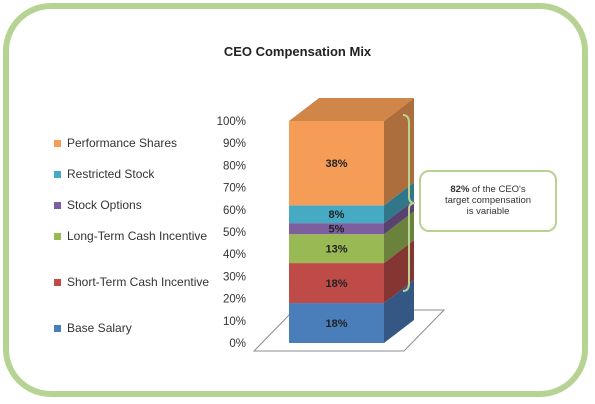 The height and width of the screenshot is (404, 595). What do you see at coordinates (122, 143) in the screenshot?
I see `legend-label: Performance Shares` at bounding box center [122, 143].